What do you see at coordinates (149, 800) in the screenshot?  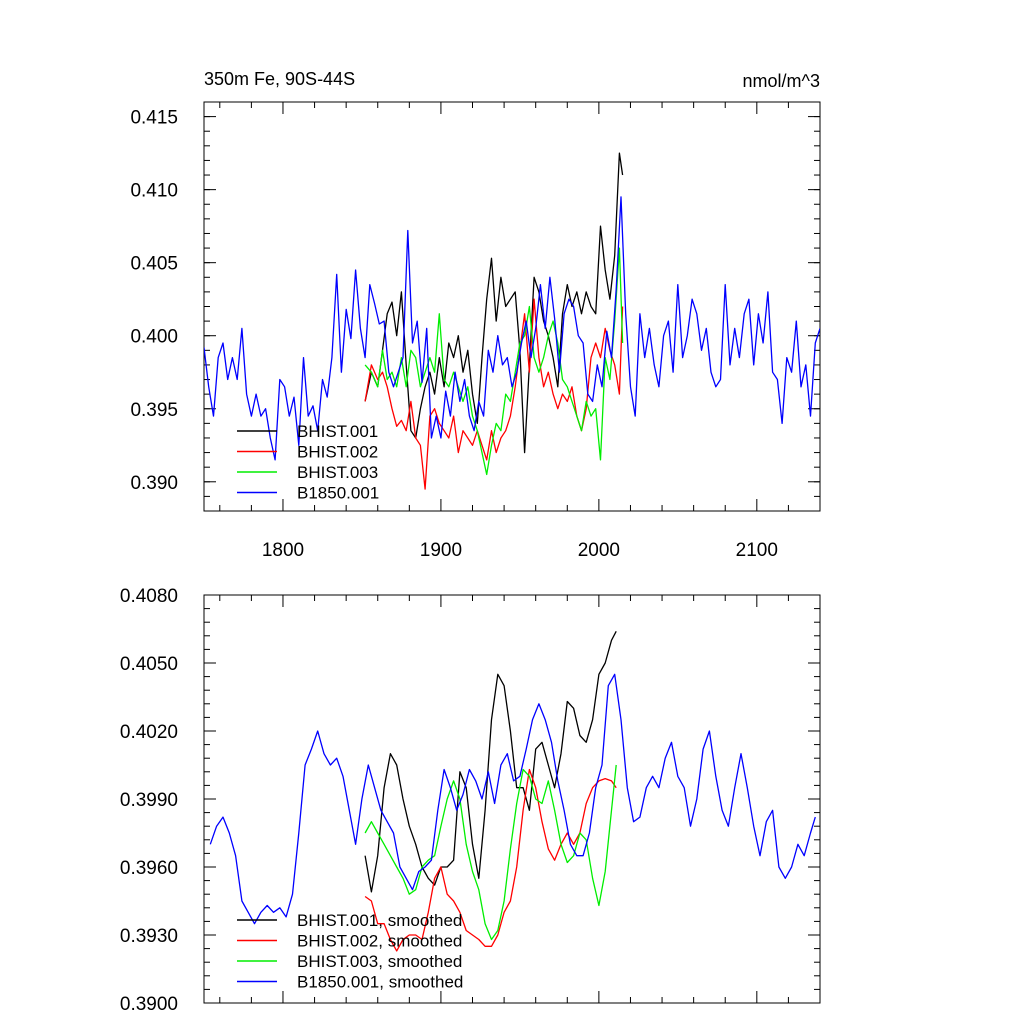 I see `y-tick-label: 0.3990` at bounding box center [149, 800].